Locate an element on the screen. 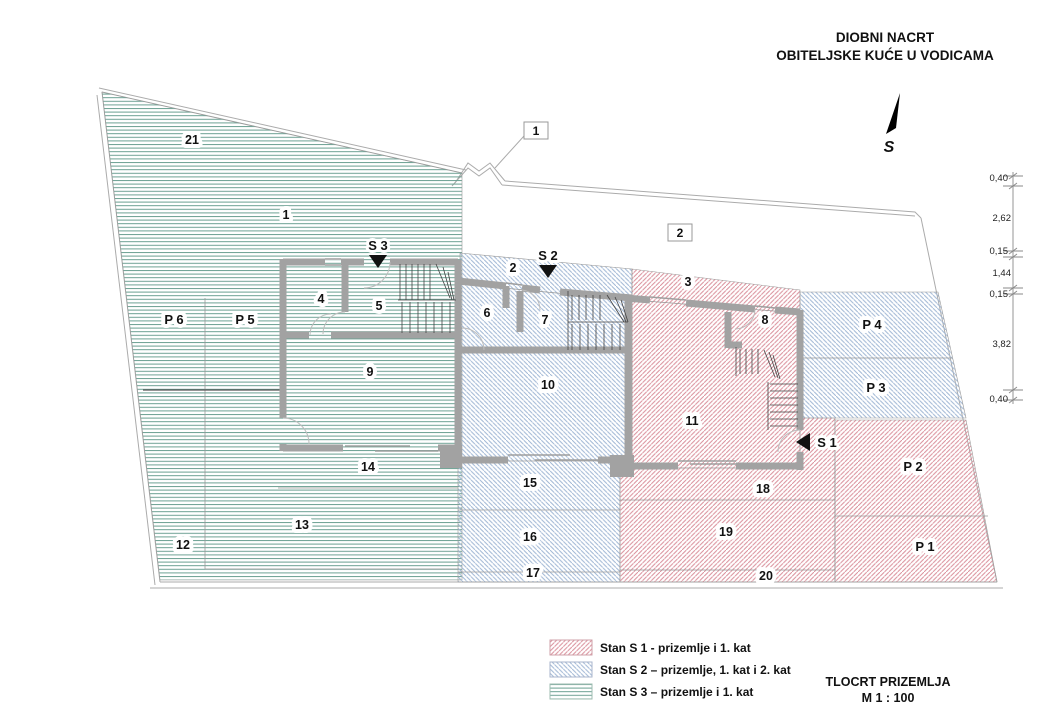  area-label-p5: P 5 is located at coordinates (244, 319).